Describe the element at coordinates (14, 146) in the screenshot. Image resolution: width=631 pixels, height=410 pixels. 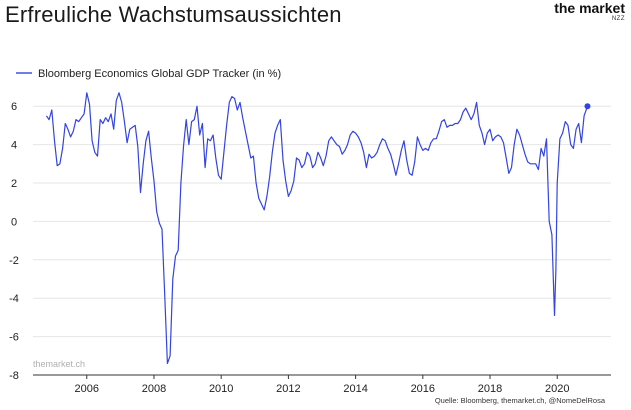
I see `y-tick-label: 4` at that location.